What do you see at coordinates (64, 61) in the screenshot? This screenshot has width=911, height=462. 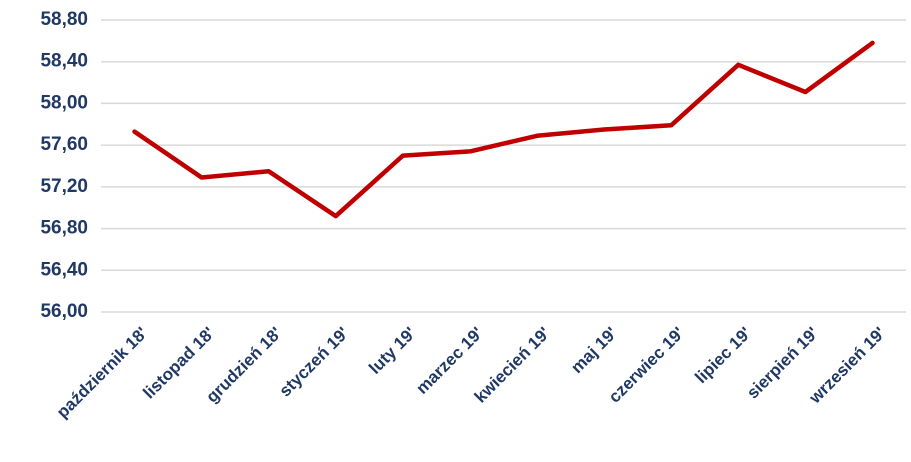 I see `y-tick-label: 58,40` at bounding box center [64, 61].